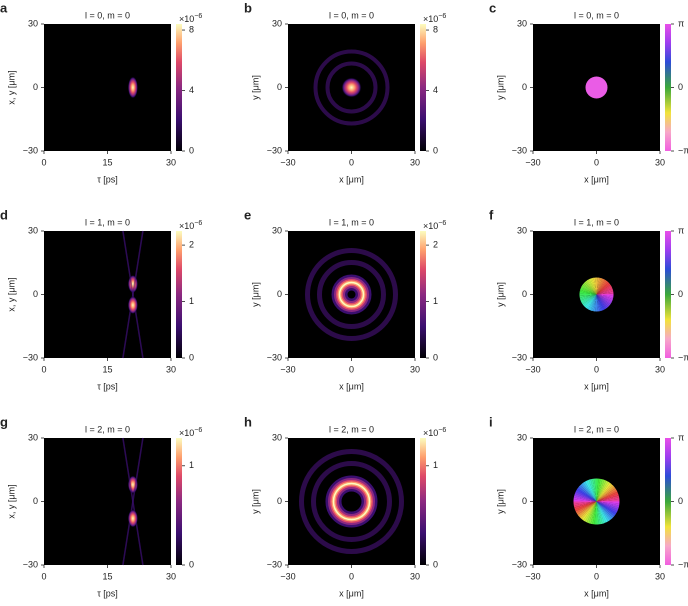  Describe the element at coordinates (107, 179) in the screenshot. I see `x-axis-label: τ [ps]` at that location.